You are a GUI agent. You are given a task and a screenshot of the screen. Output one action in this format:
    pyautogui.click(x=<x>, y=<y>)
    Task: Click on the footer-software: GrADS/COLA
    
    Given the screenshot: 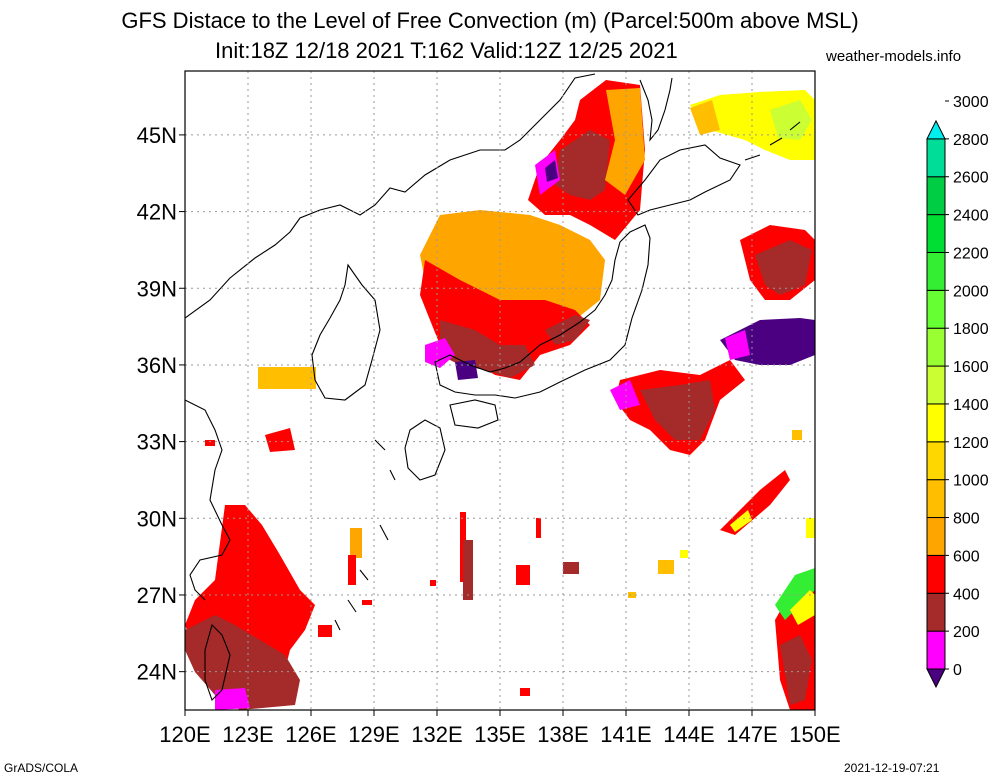 What is the action you would take?
    pyautogui.click(x=41, y=768)
    